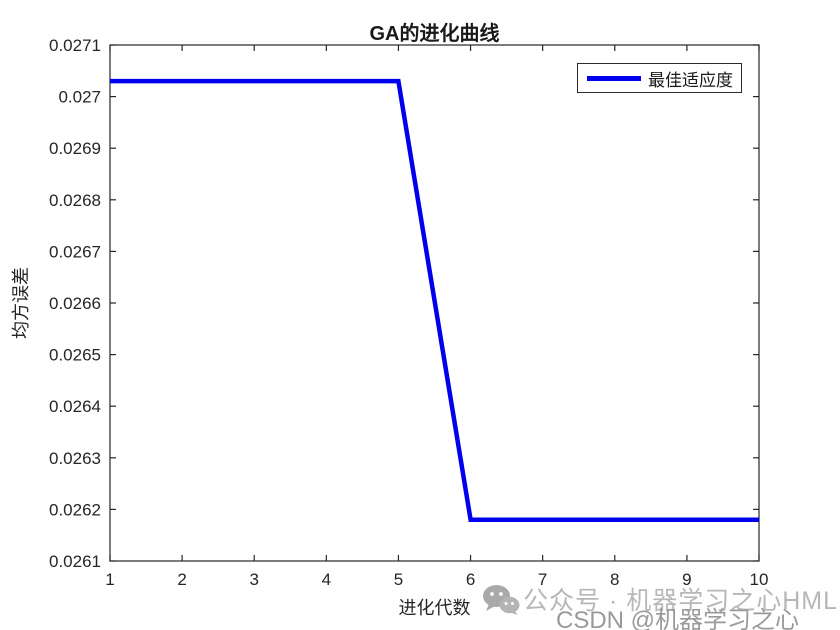  Describe the element at coordinates (75, 561) in the screenshot. I see `y-tick-label: 0.0261` at that location.